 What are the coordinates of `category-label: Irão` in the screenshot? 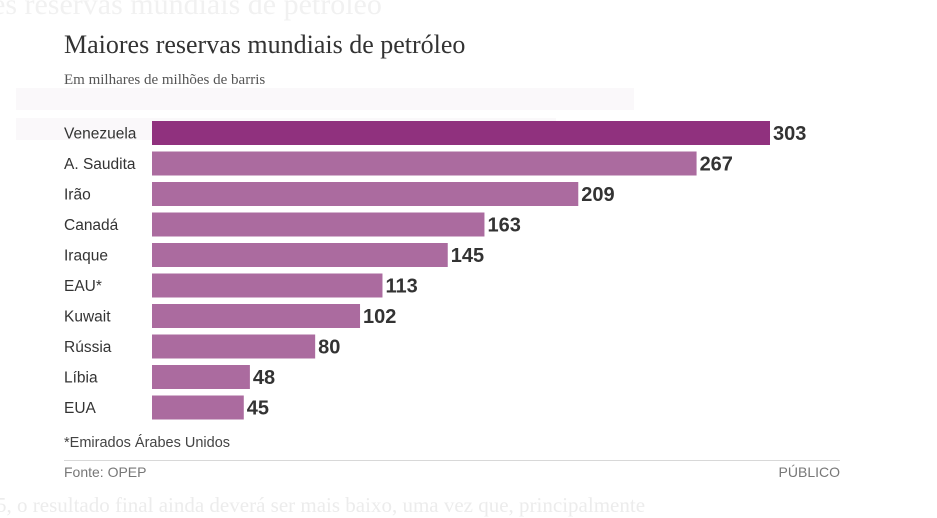 It's located at (77, 195).